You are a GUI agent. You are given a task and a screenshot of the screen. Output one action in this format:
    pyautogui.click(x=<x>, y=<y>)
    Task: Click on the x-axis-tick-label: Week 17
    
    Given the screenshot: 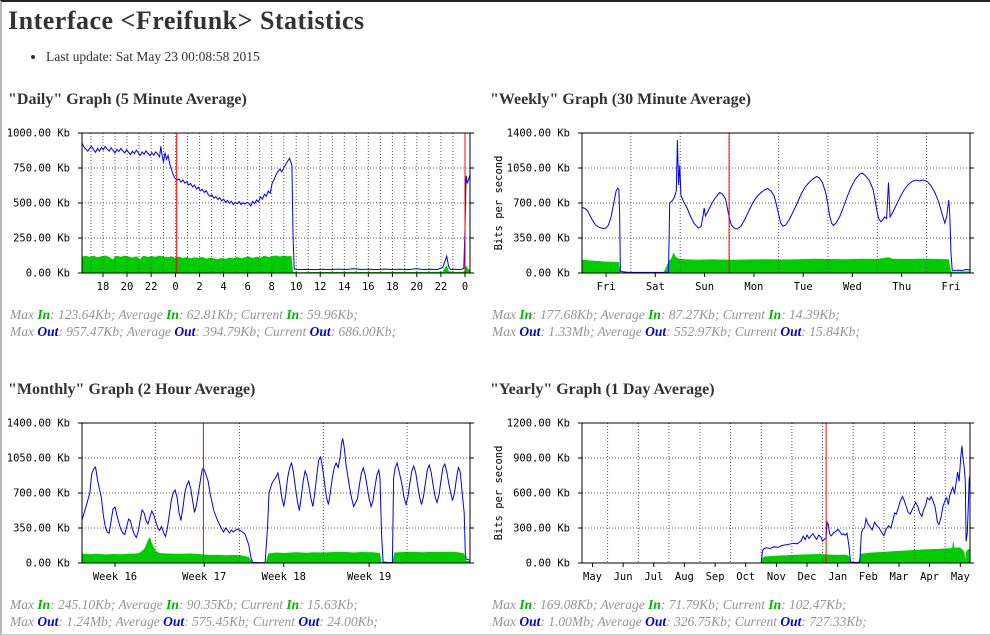 What is the action you would take?
    pyautogui.click(x=204, y=577)
    